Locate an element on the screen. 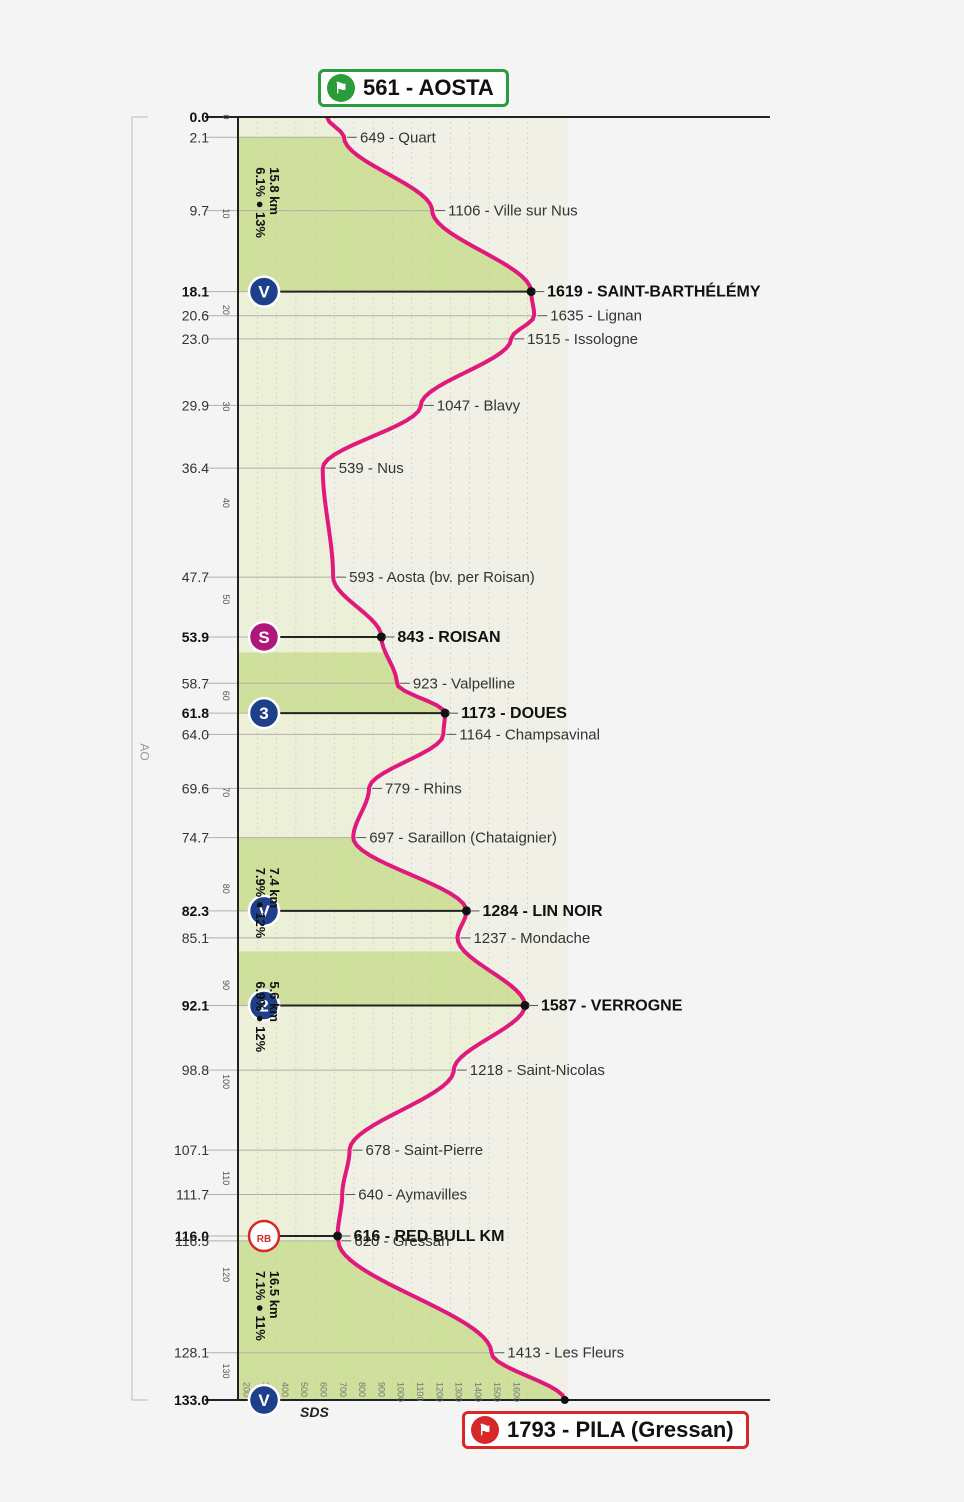 This screenshot has width=964, height=1502. waypoint-km: 98.8 is located at coordinates (195, 1070).